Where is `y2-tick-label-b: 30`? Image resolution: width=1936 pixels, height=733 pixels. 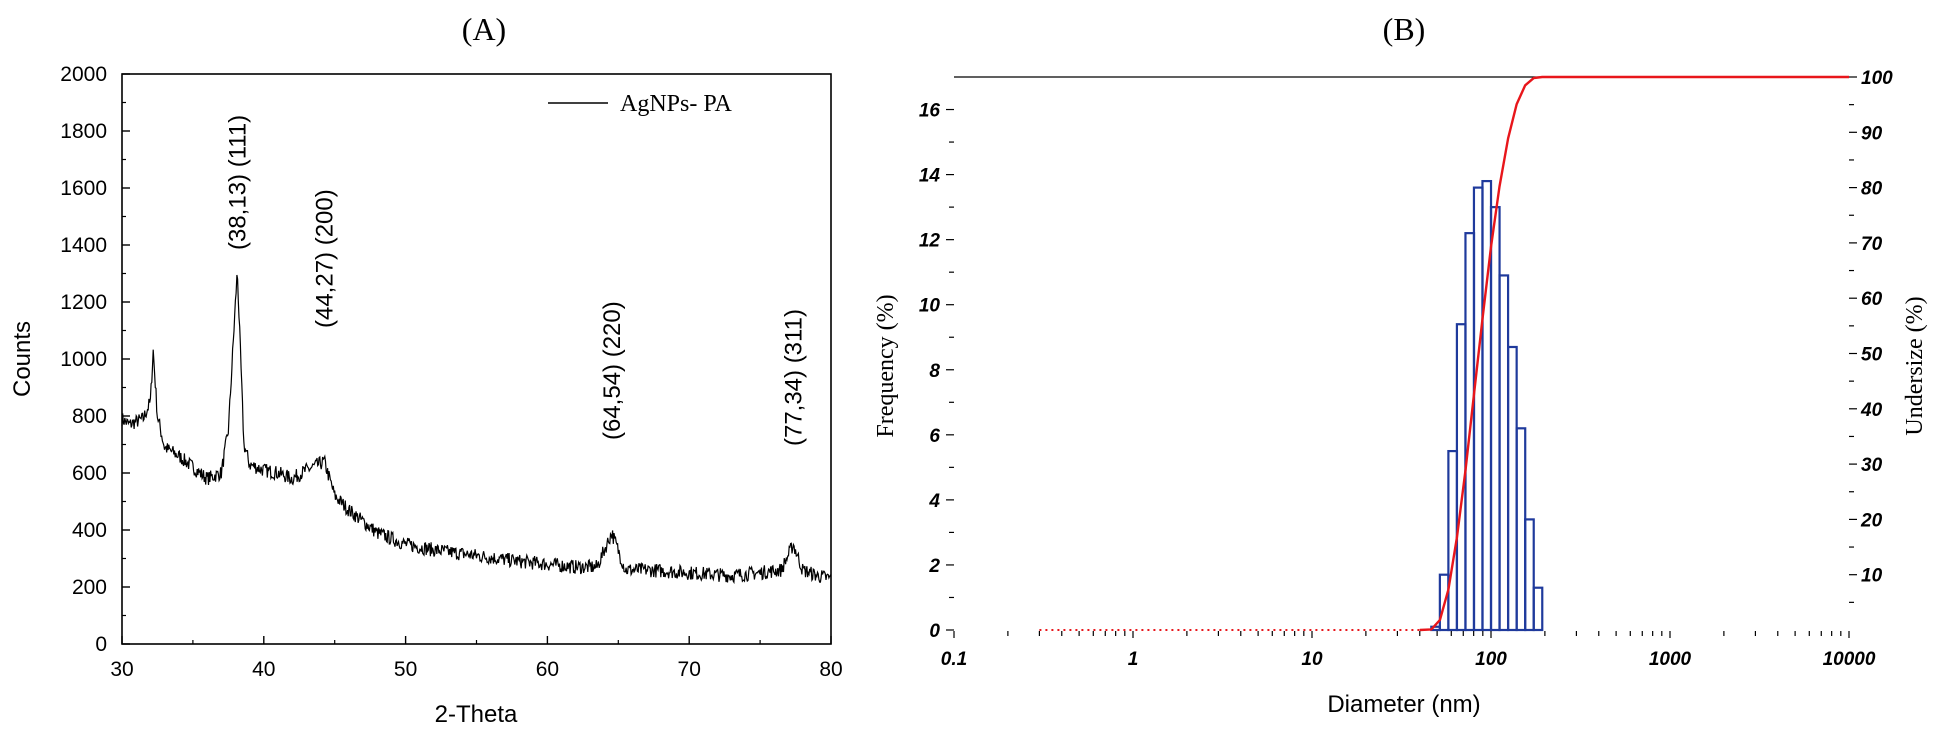
y2-tick-label-b: 30 is located at coordinates (1872, 465).